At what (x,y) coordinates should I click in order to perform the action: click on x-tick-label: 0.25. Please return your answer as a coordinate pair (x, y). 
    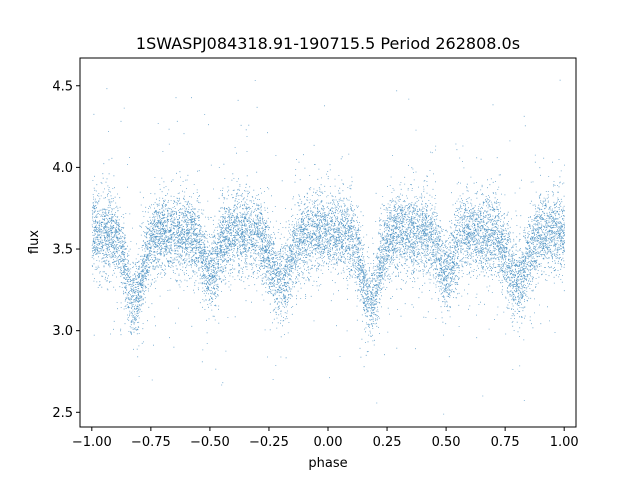
    Looking at the image, I should click on (387, 442).